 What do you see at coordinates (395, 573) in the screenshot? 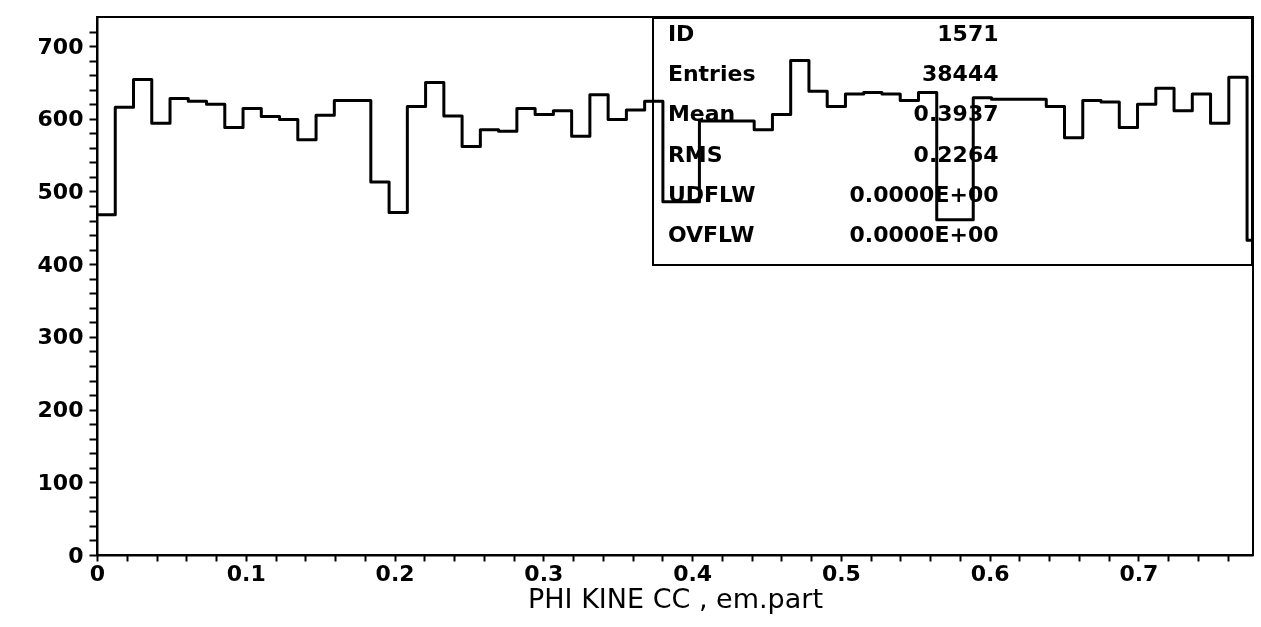
I see `x-tick-label: 0.2` at bounding box center [395, 573].